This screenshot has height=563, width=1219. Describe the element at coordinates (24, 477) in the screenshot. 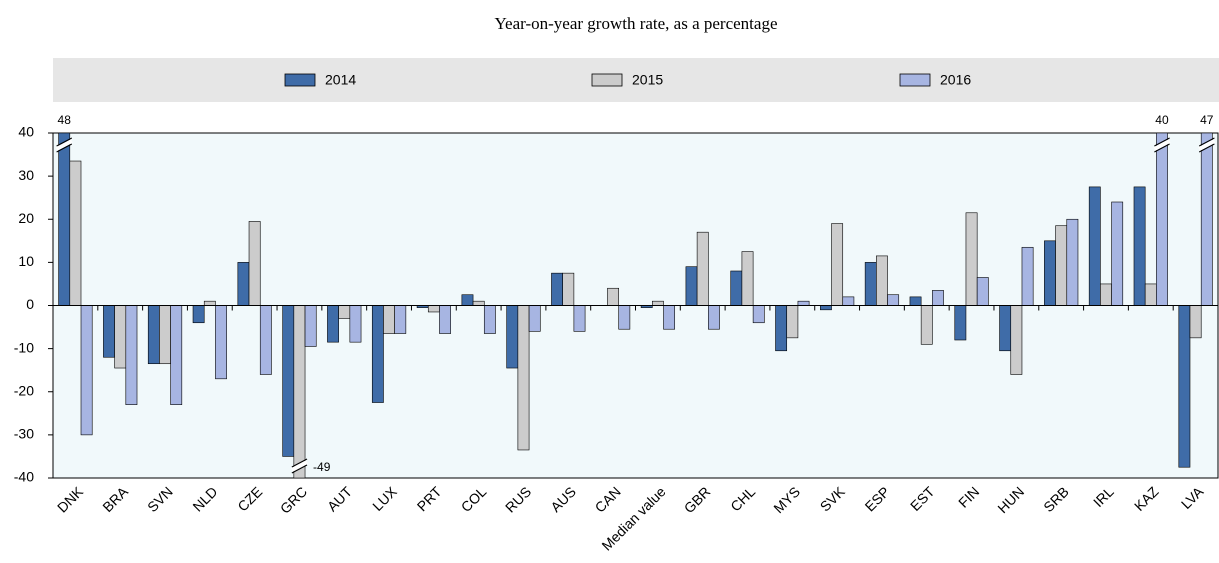

I see `y-tick-label: -40` at that location.